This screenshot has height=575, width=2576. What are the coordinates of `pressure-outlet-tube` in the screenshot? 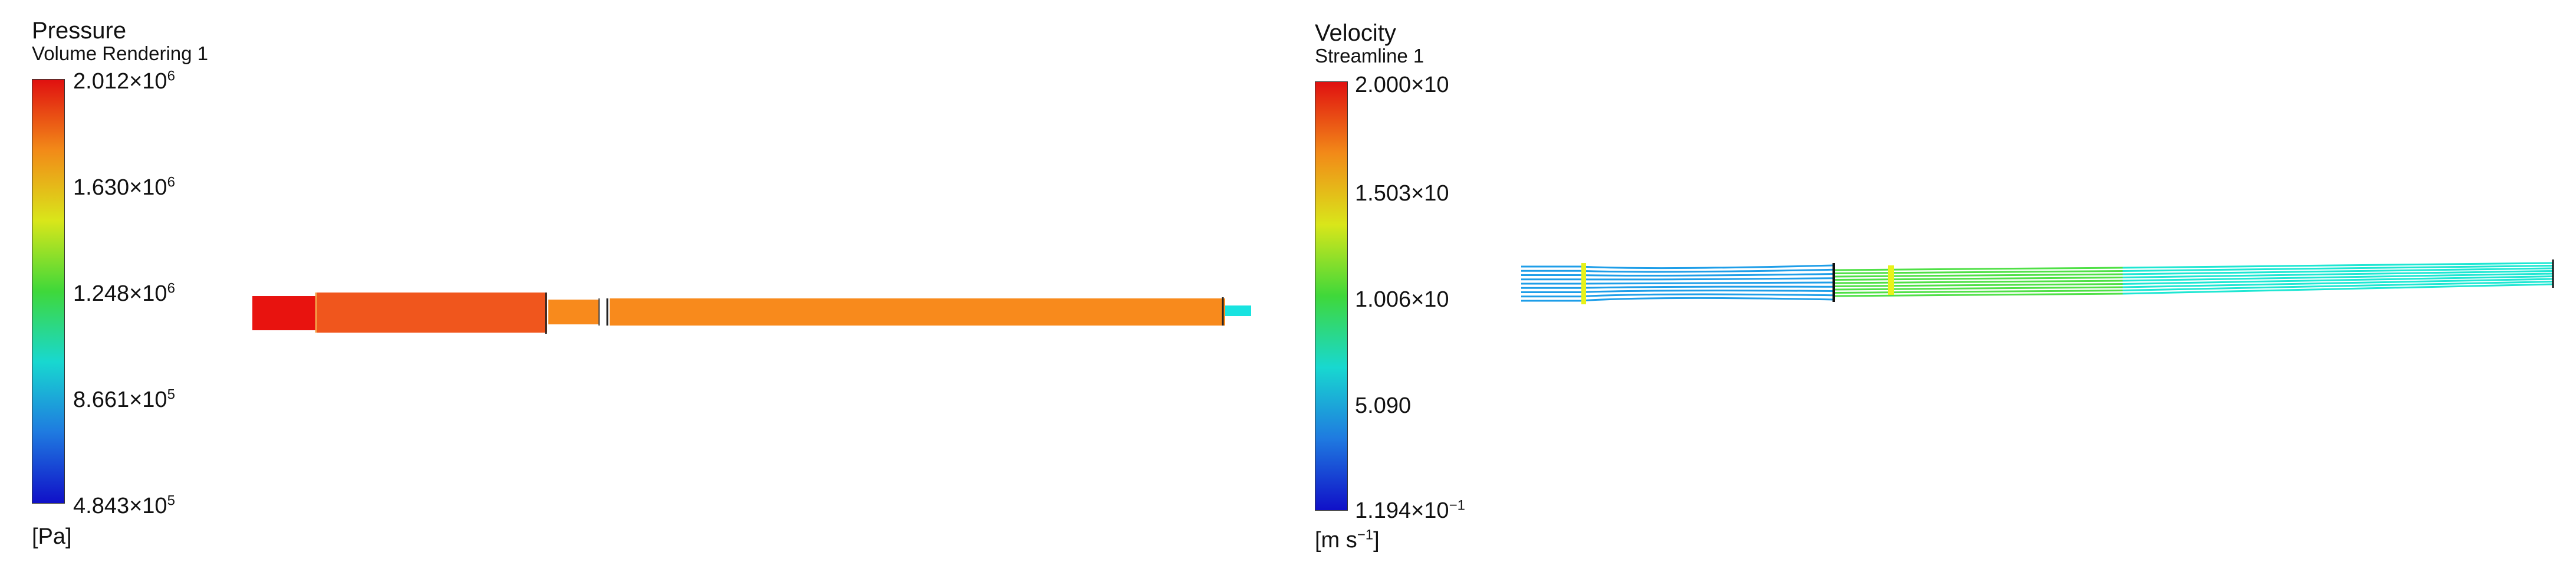 It's located at (917, 312).